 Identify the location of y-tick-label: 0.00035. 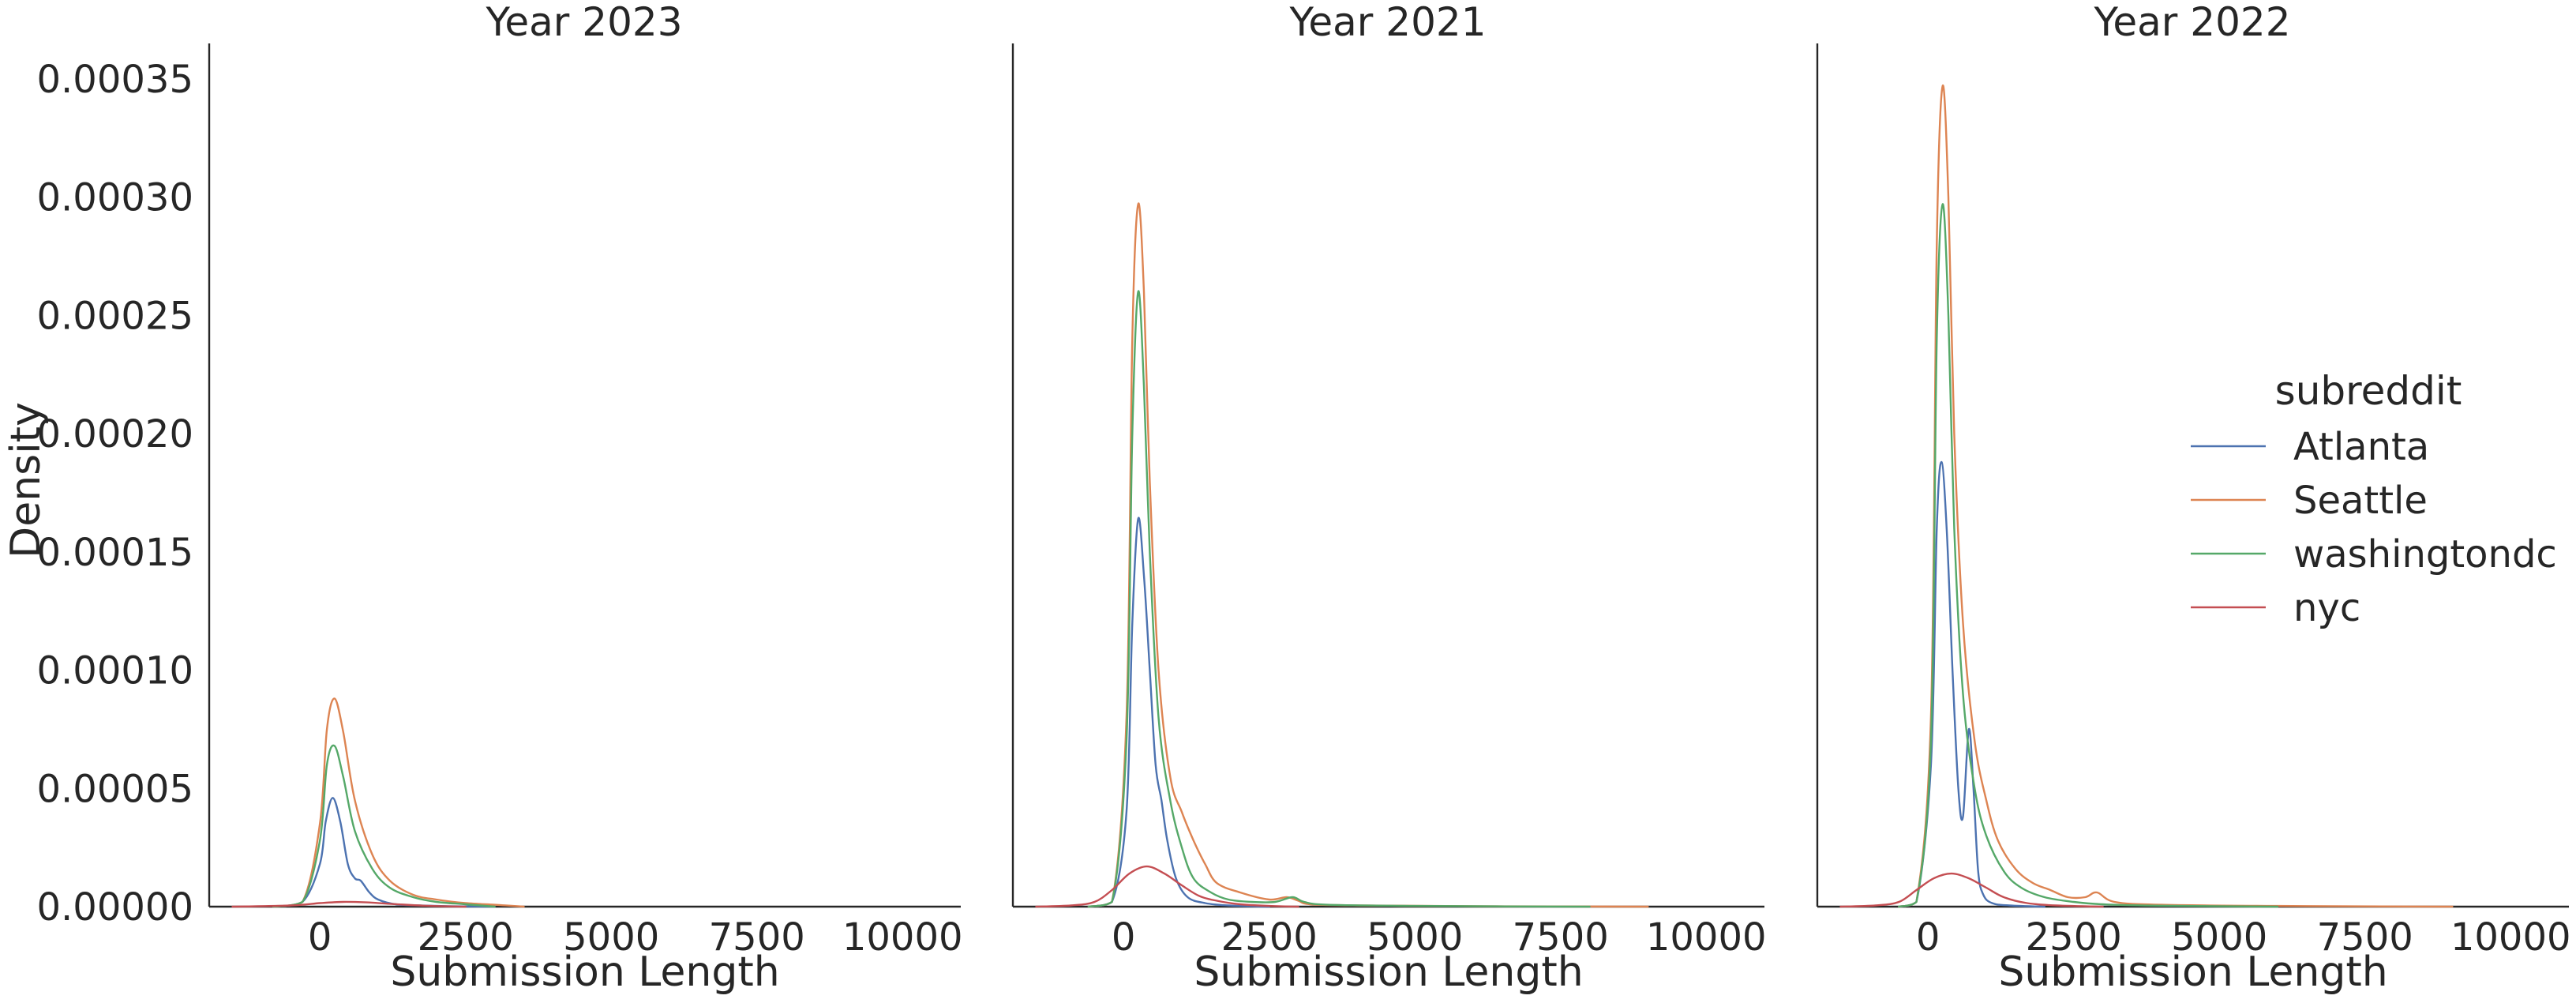
(115, 80).